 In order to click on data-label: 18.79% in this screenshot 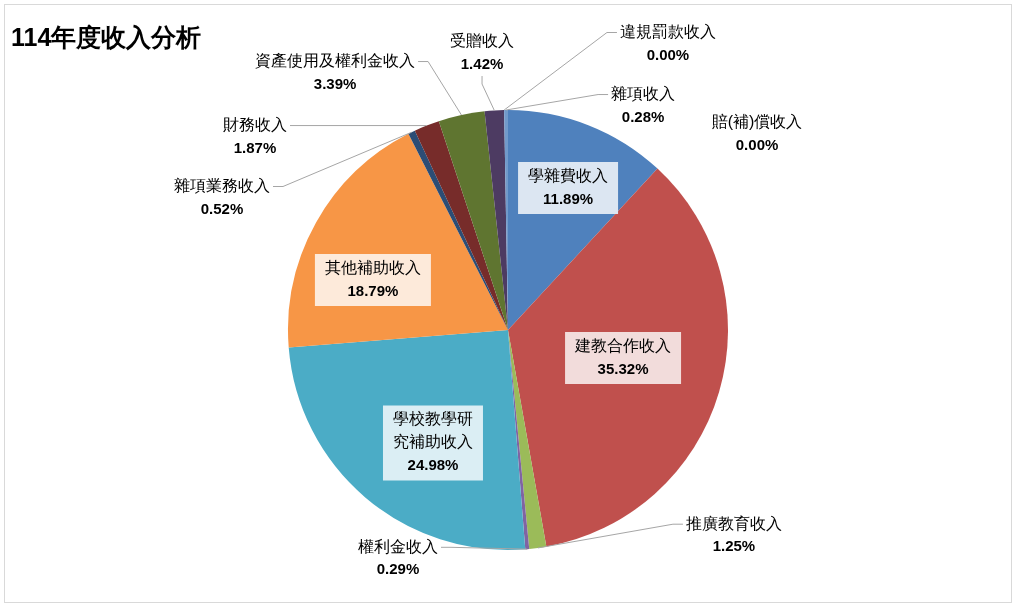, I will do `click(373, 290)`.